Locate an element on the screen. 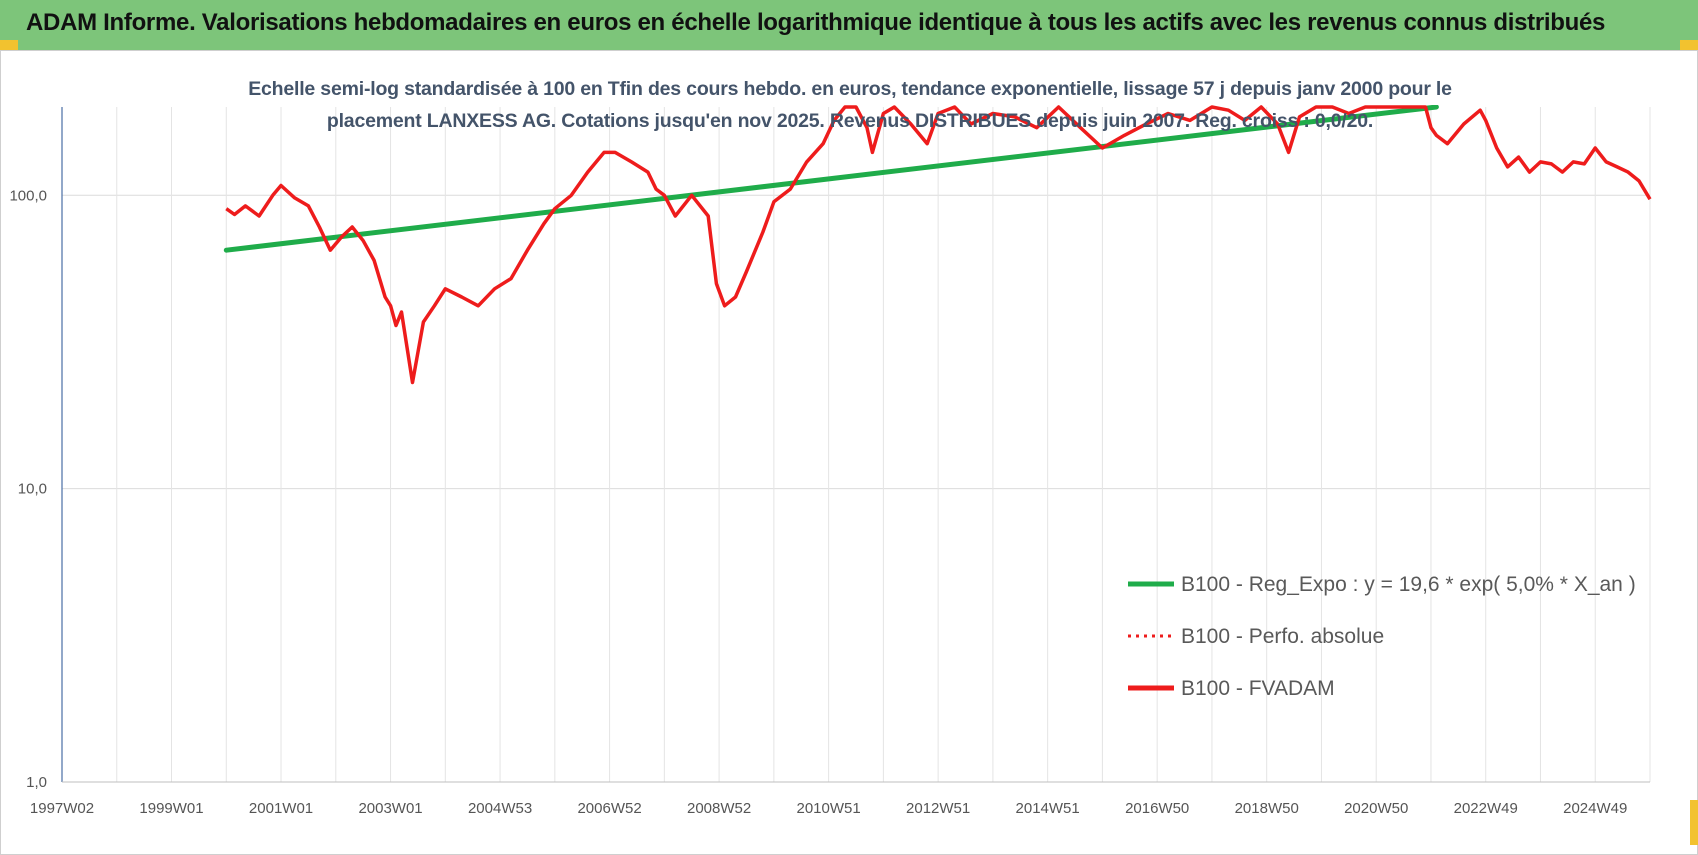  corner-marker-top-right is located at coordinates (1689, 45).